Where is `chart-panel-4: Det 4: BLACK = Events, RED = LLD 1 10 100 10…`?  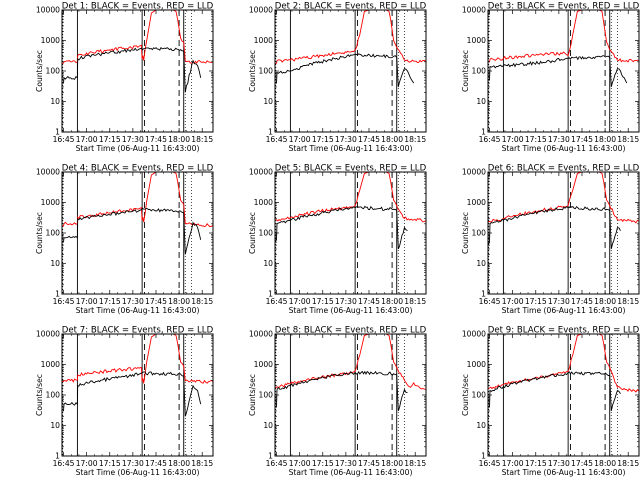 chart-panel-4: Det 4: BLACK = Events, RED = LLD 1 10 100 10… is located at coordinates (124, 240).